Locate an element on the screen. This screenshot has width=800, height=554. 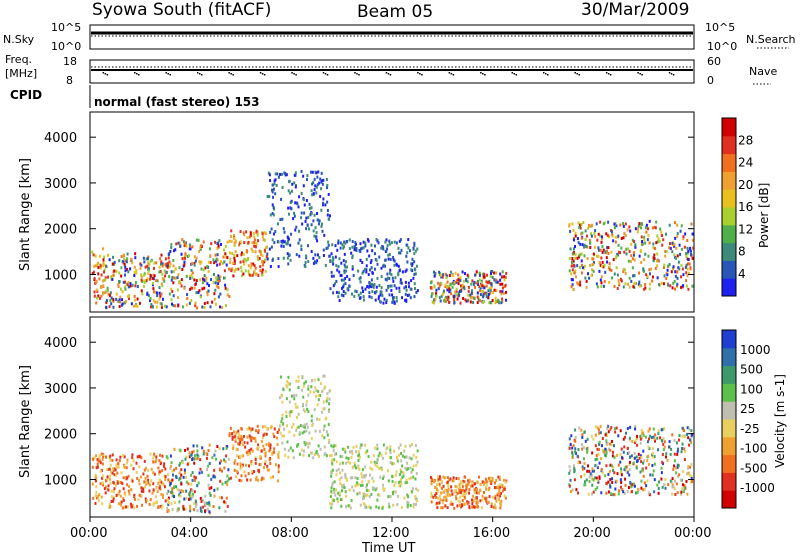
colorbar-swatch is located at coordinates (729, 499).